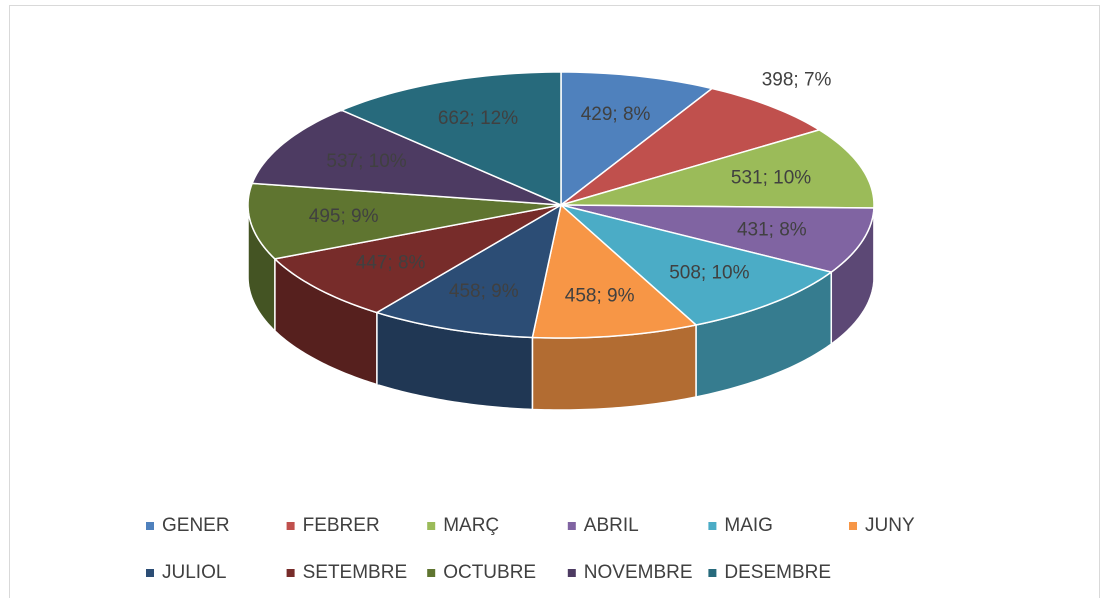 This screenshot has width=1109, height=598. What do you see at coordinates (611, 525) in the screenshot?
I see `legend-label: ABRIL` at bounding box center [611, 525].